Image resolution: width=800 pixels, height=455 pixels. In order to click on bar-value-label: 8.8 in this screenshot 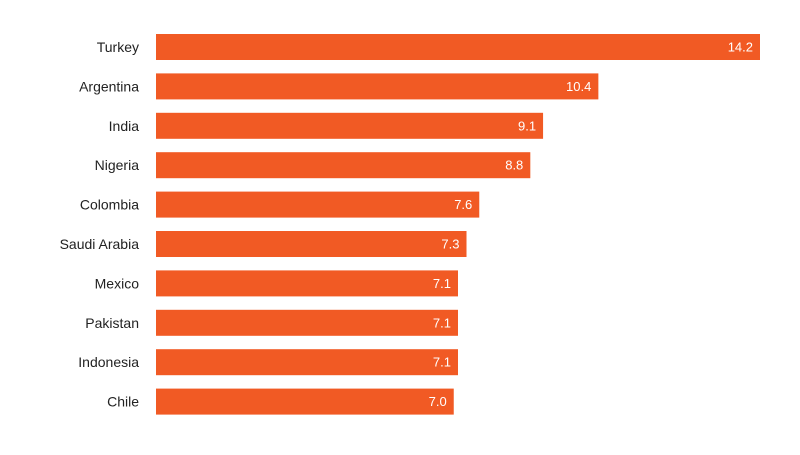, I will do `click(514, 165)`.